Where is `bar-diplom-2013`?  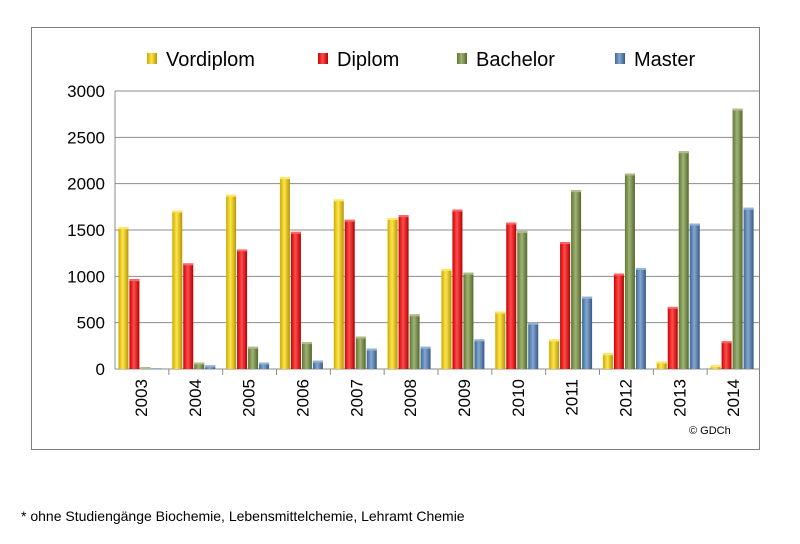 bar-diplom-2013 is located at coordinates (672, 337).